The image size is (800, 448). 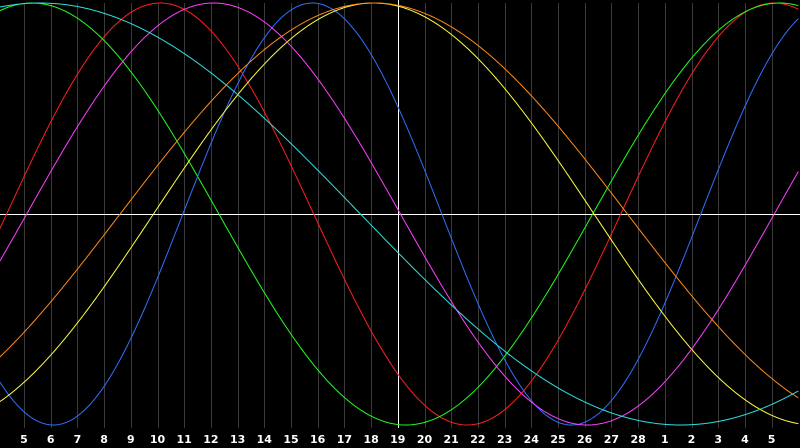 I want to click on x-tick-label: 1, so click(x=665, y=439).